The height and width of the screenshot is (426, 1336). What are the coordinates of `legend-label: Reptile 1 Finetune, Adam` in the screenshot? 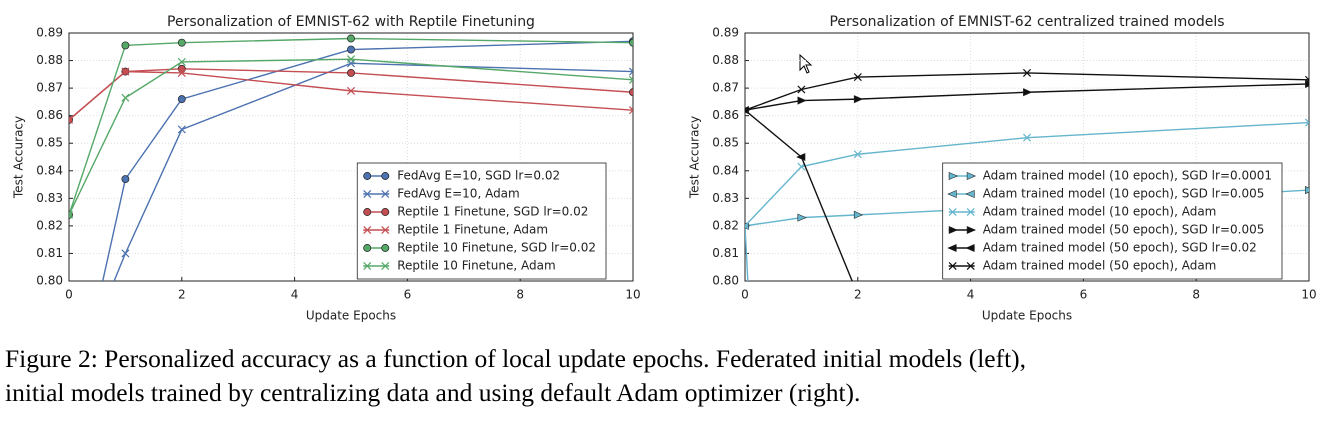 It's located at (472, 230).